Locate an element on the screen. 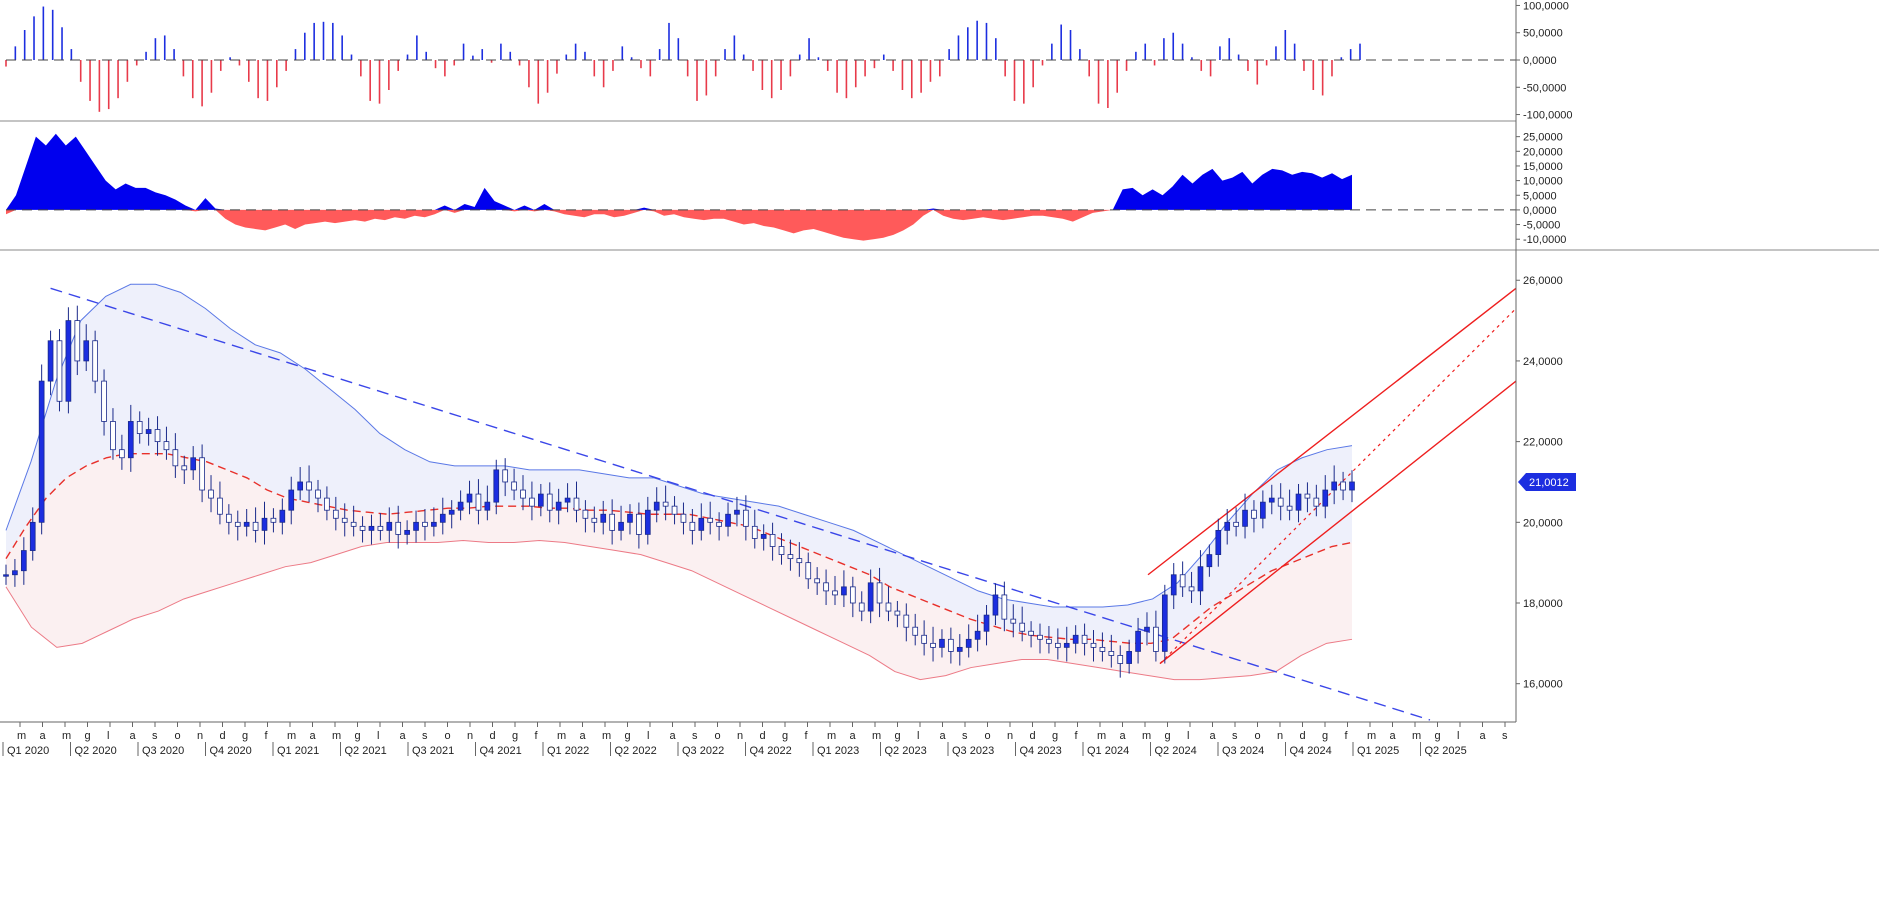  y-tick-label: 10,0000 is located at coordinates (1543, 182).